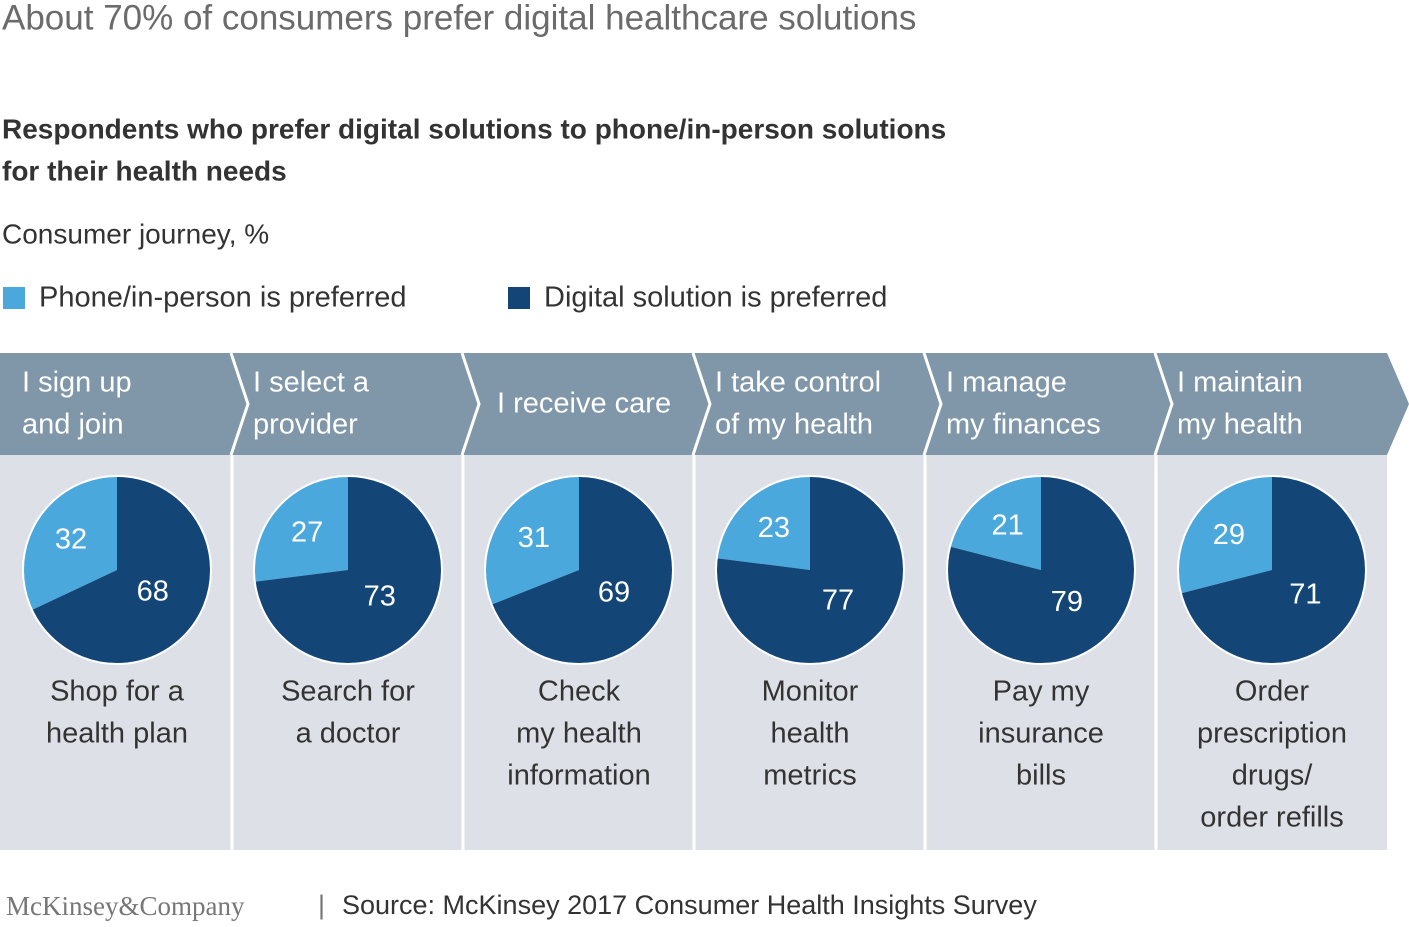 The height and width of the screenshot is (927, 1409). I want to click on stage-label: my finances, so click(1023, 425).